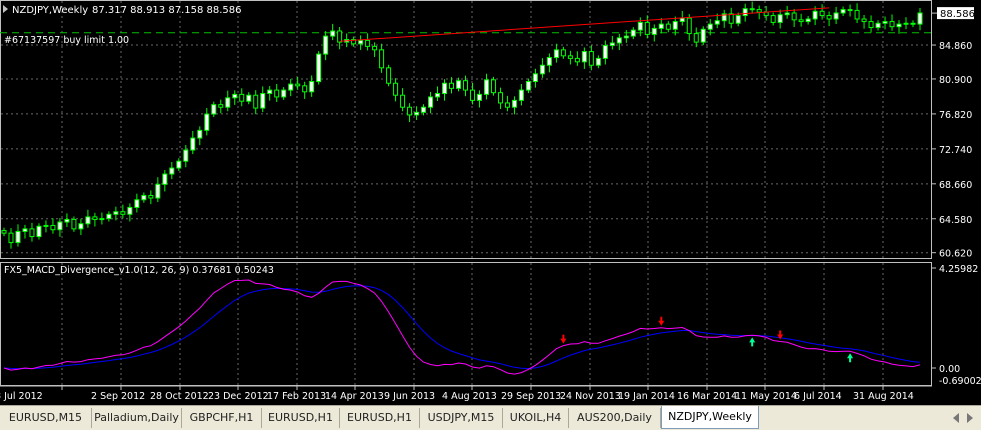  What do you see at coordinates (955, 46) in the screenshot?
I see `price-scale-label: 84.860` at bounding box center [955, 46].